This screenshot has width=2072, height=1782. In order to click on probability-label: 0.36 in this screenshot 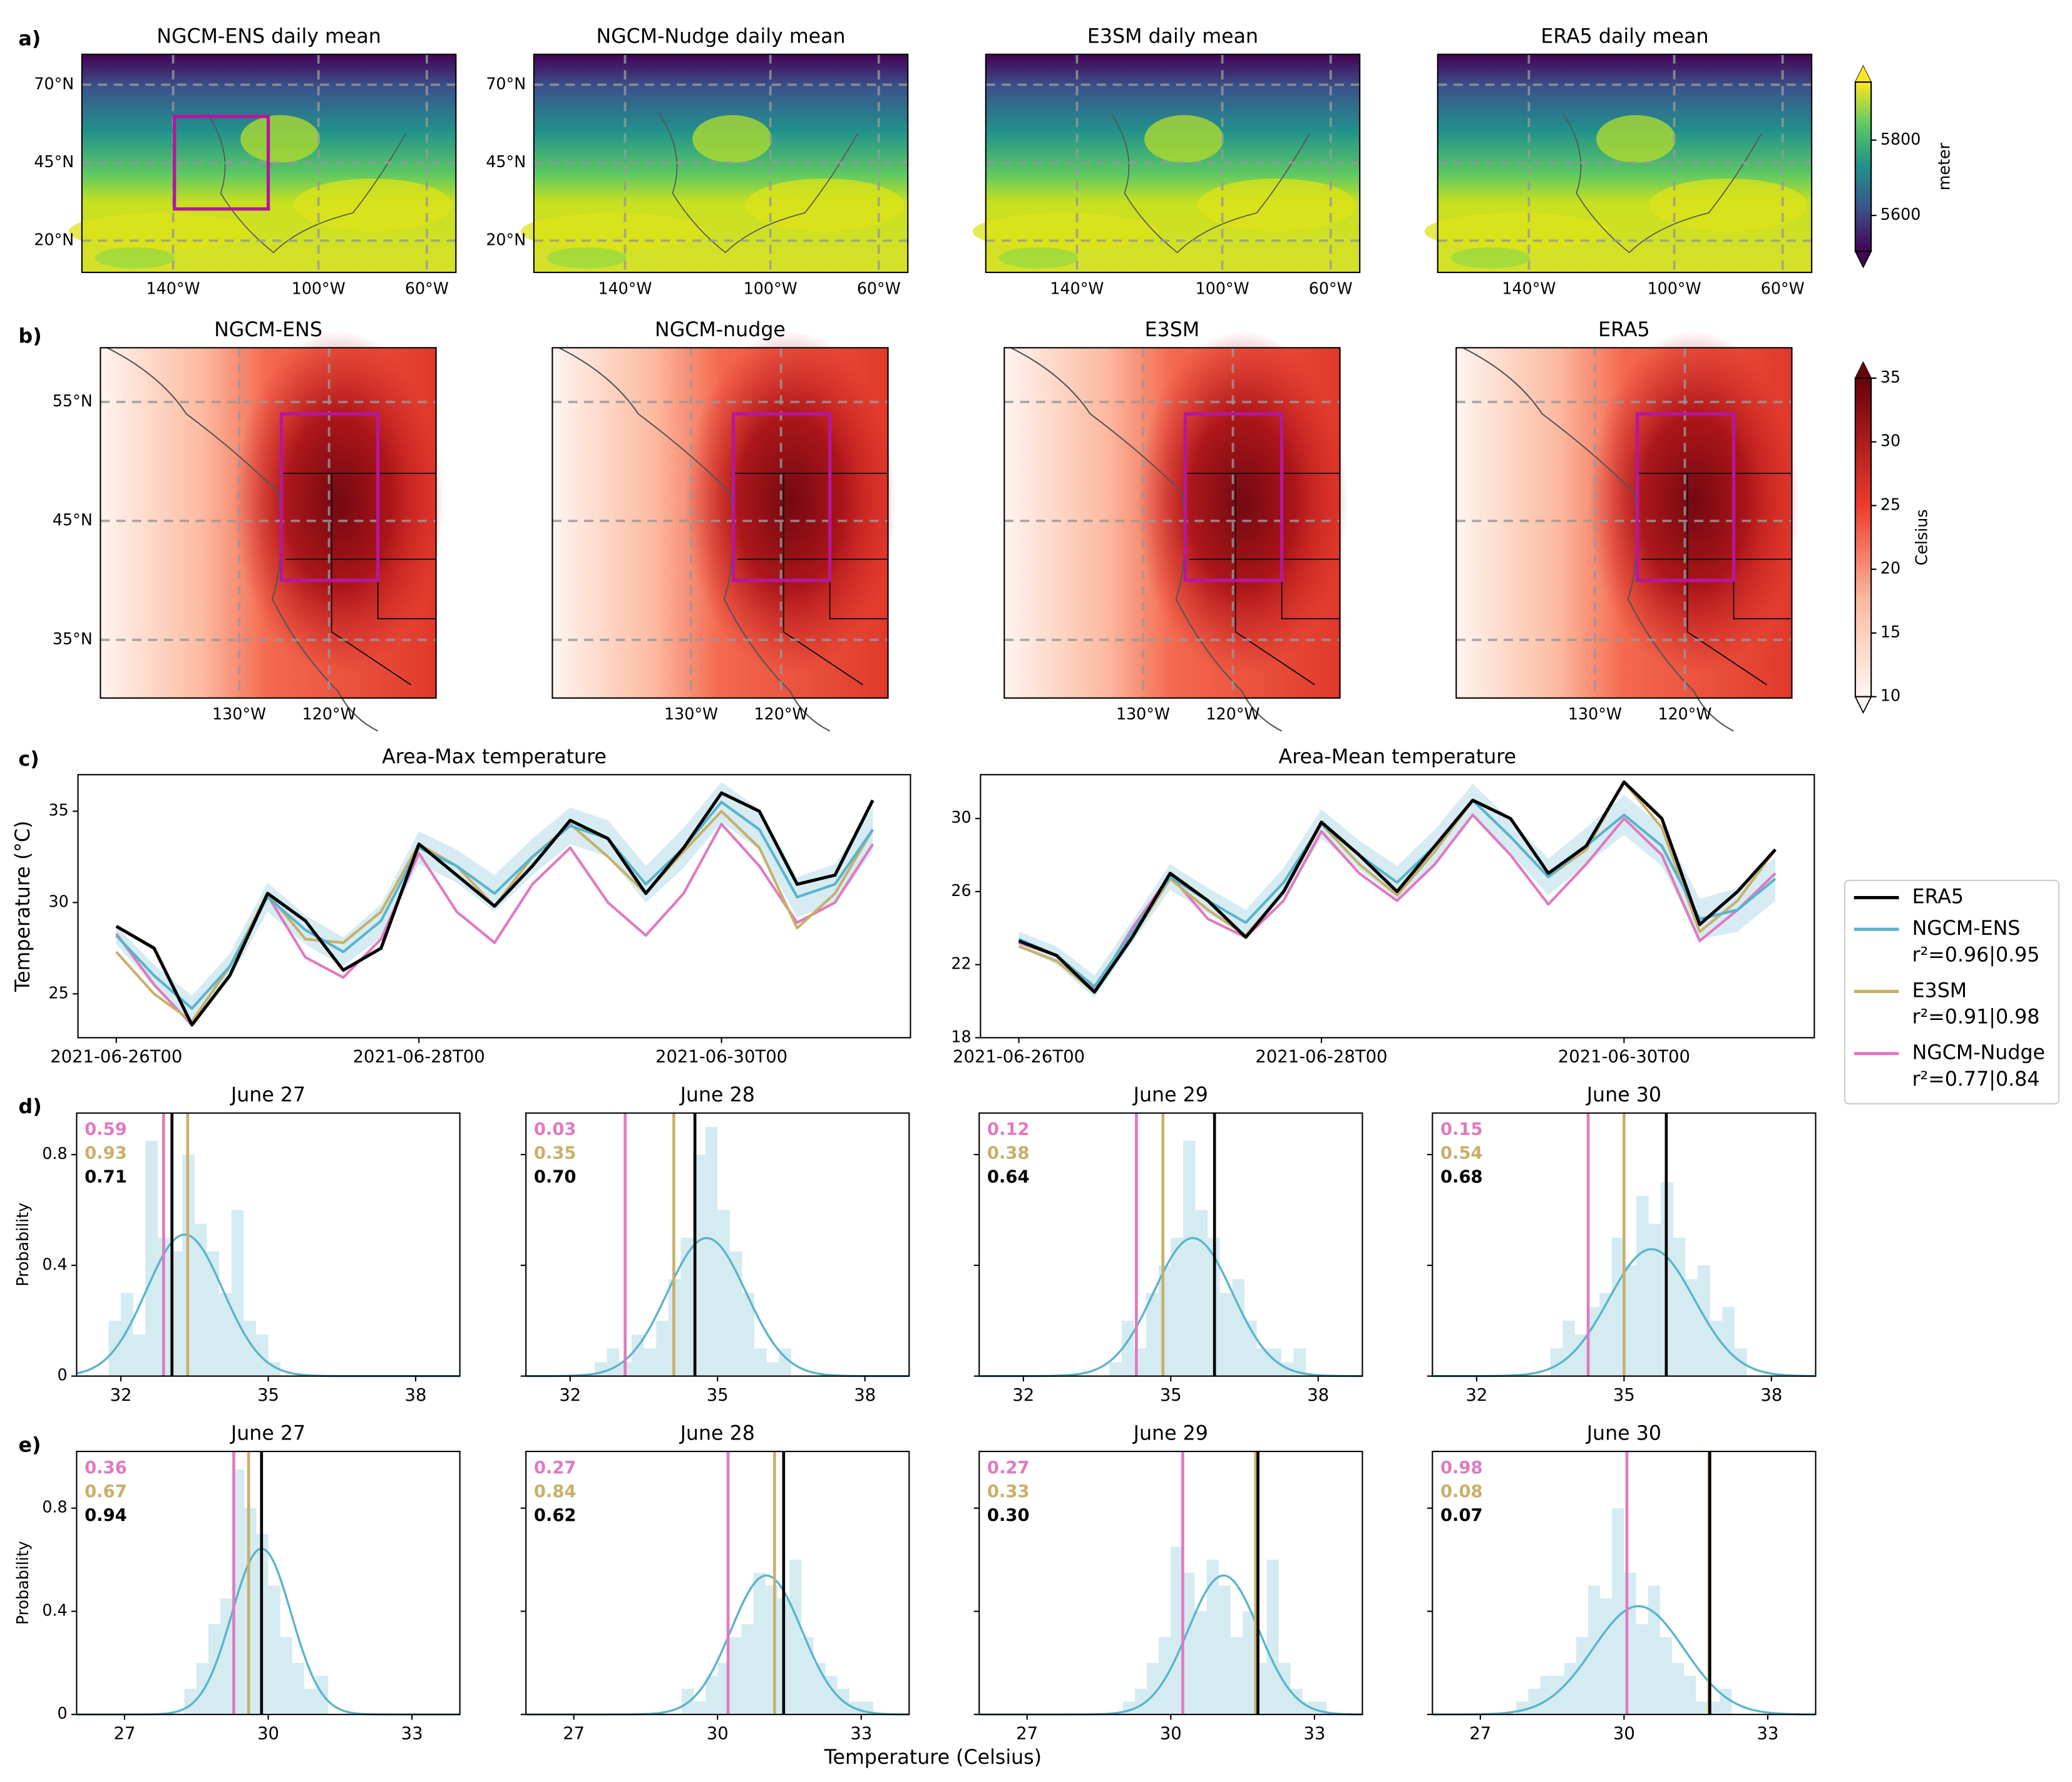, I will do `click(106, 1468)`.